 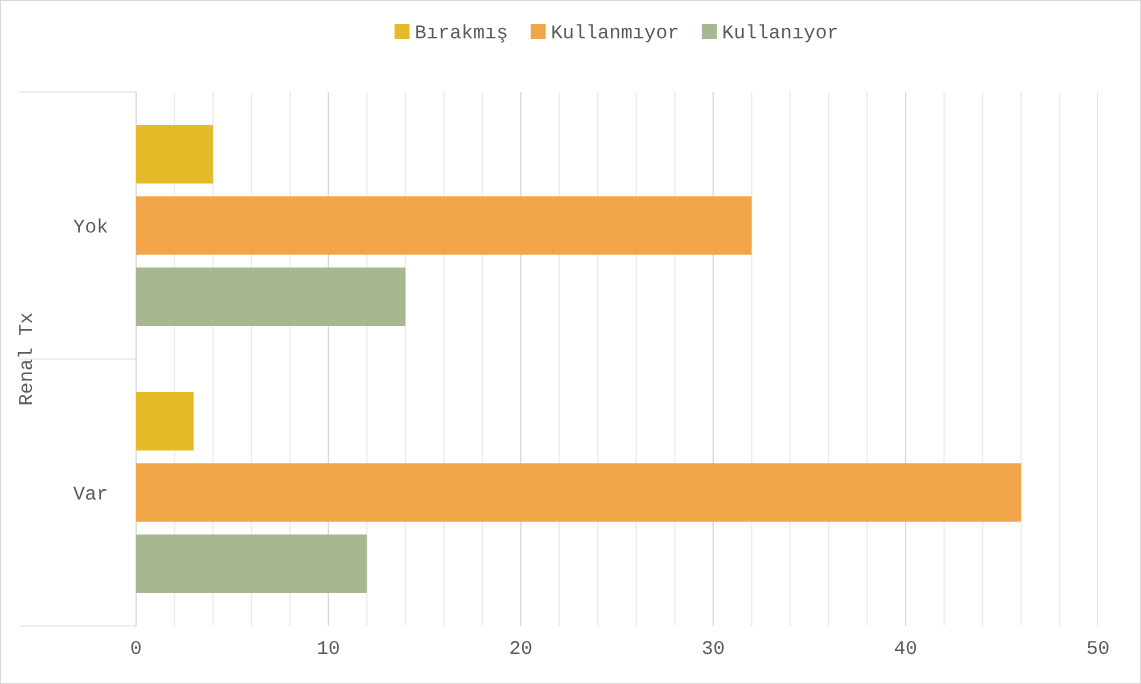 What do you see at coordinates (521, 647) in the screenshot?
I see `x-tick-label: 20` at bounding box center [521, 647].